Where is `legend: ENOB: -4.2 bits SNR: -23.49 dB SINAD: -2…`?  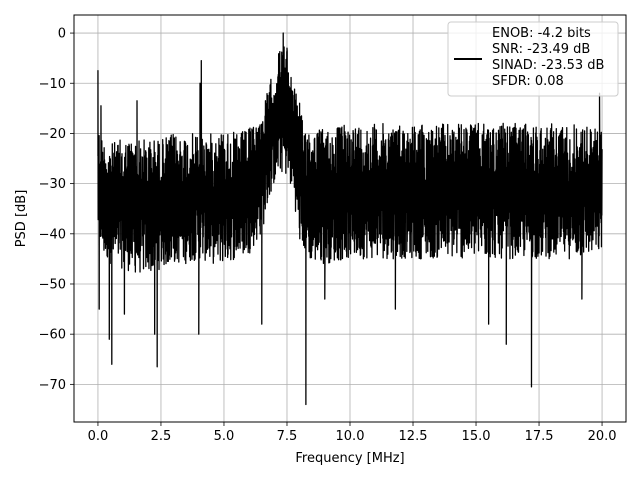 legend: ENOB: -4.2 bits SNR: -23.49 dB SINAD: -2… is located at coordinates (533, 59).